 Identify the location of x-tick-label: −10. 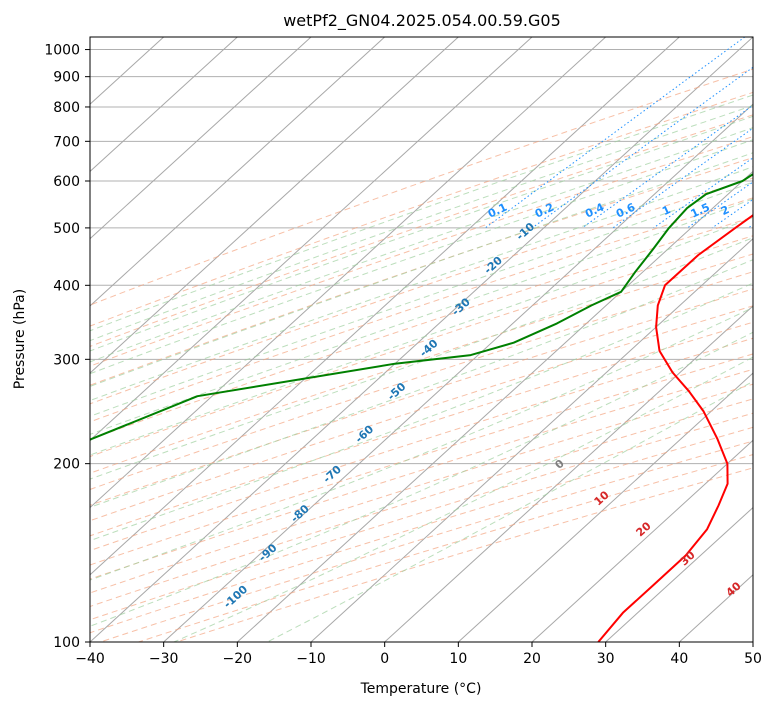
(311, 659).